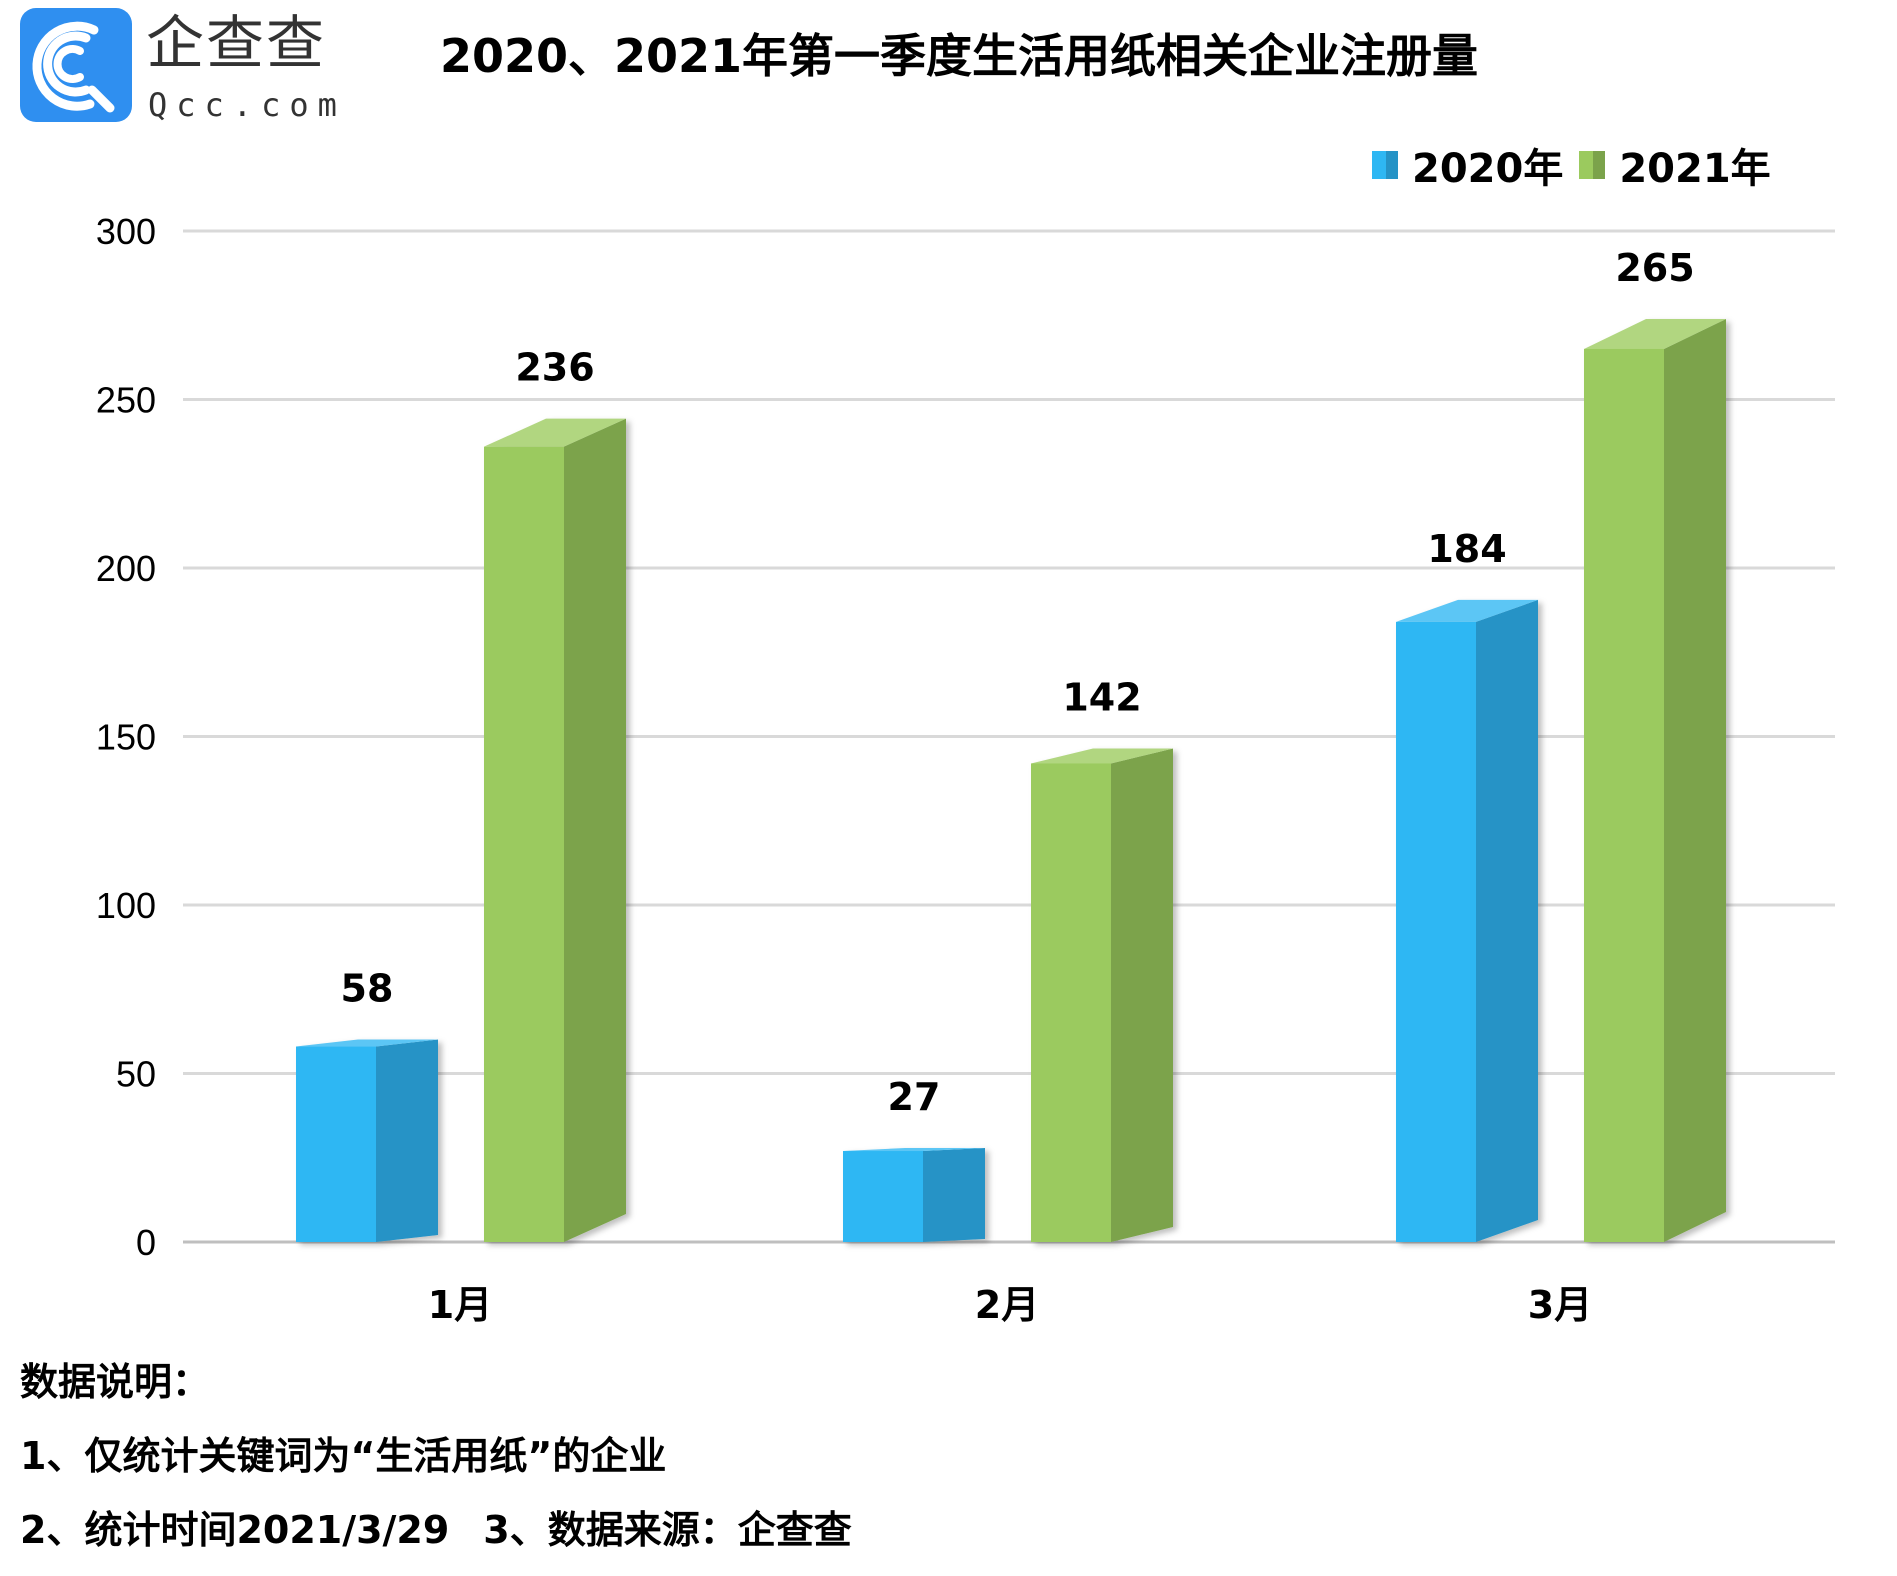 This screenshot has width=1897, height=1576. Describe the element at coordinates (126, 905) in the screenshot. I see `y-tick-label: 100` at that location.